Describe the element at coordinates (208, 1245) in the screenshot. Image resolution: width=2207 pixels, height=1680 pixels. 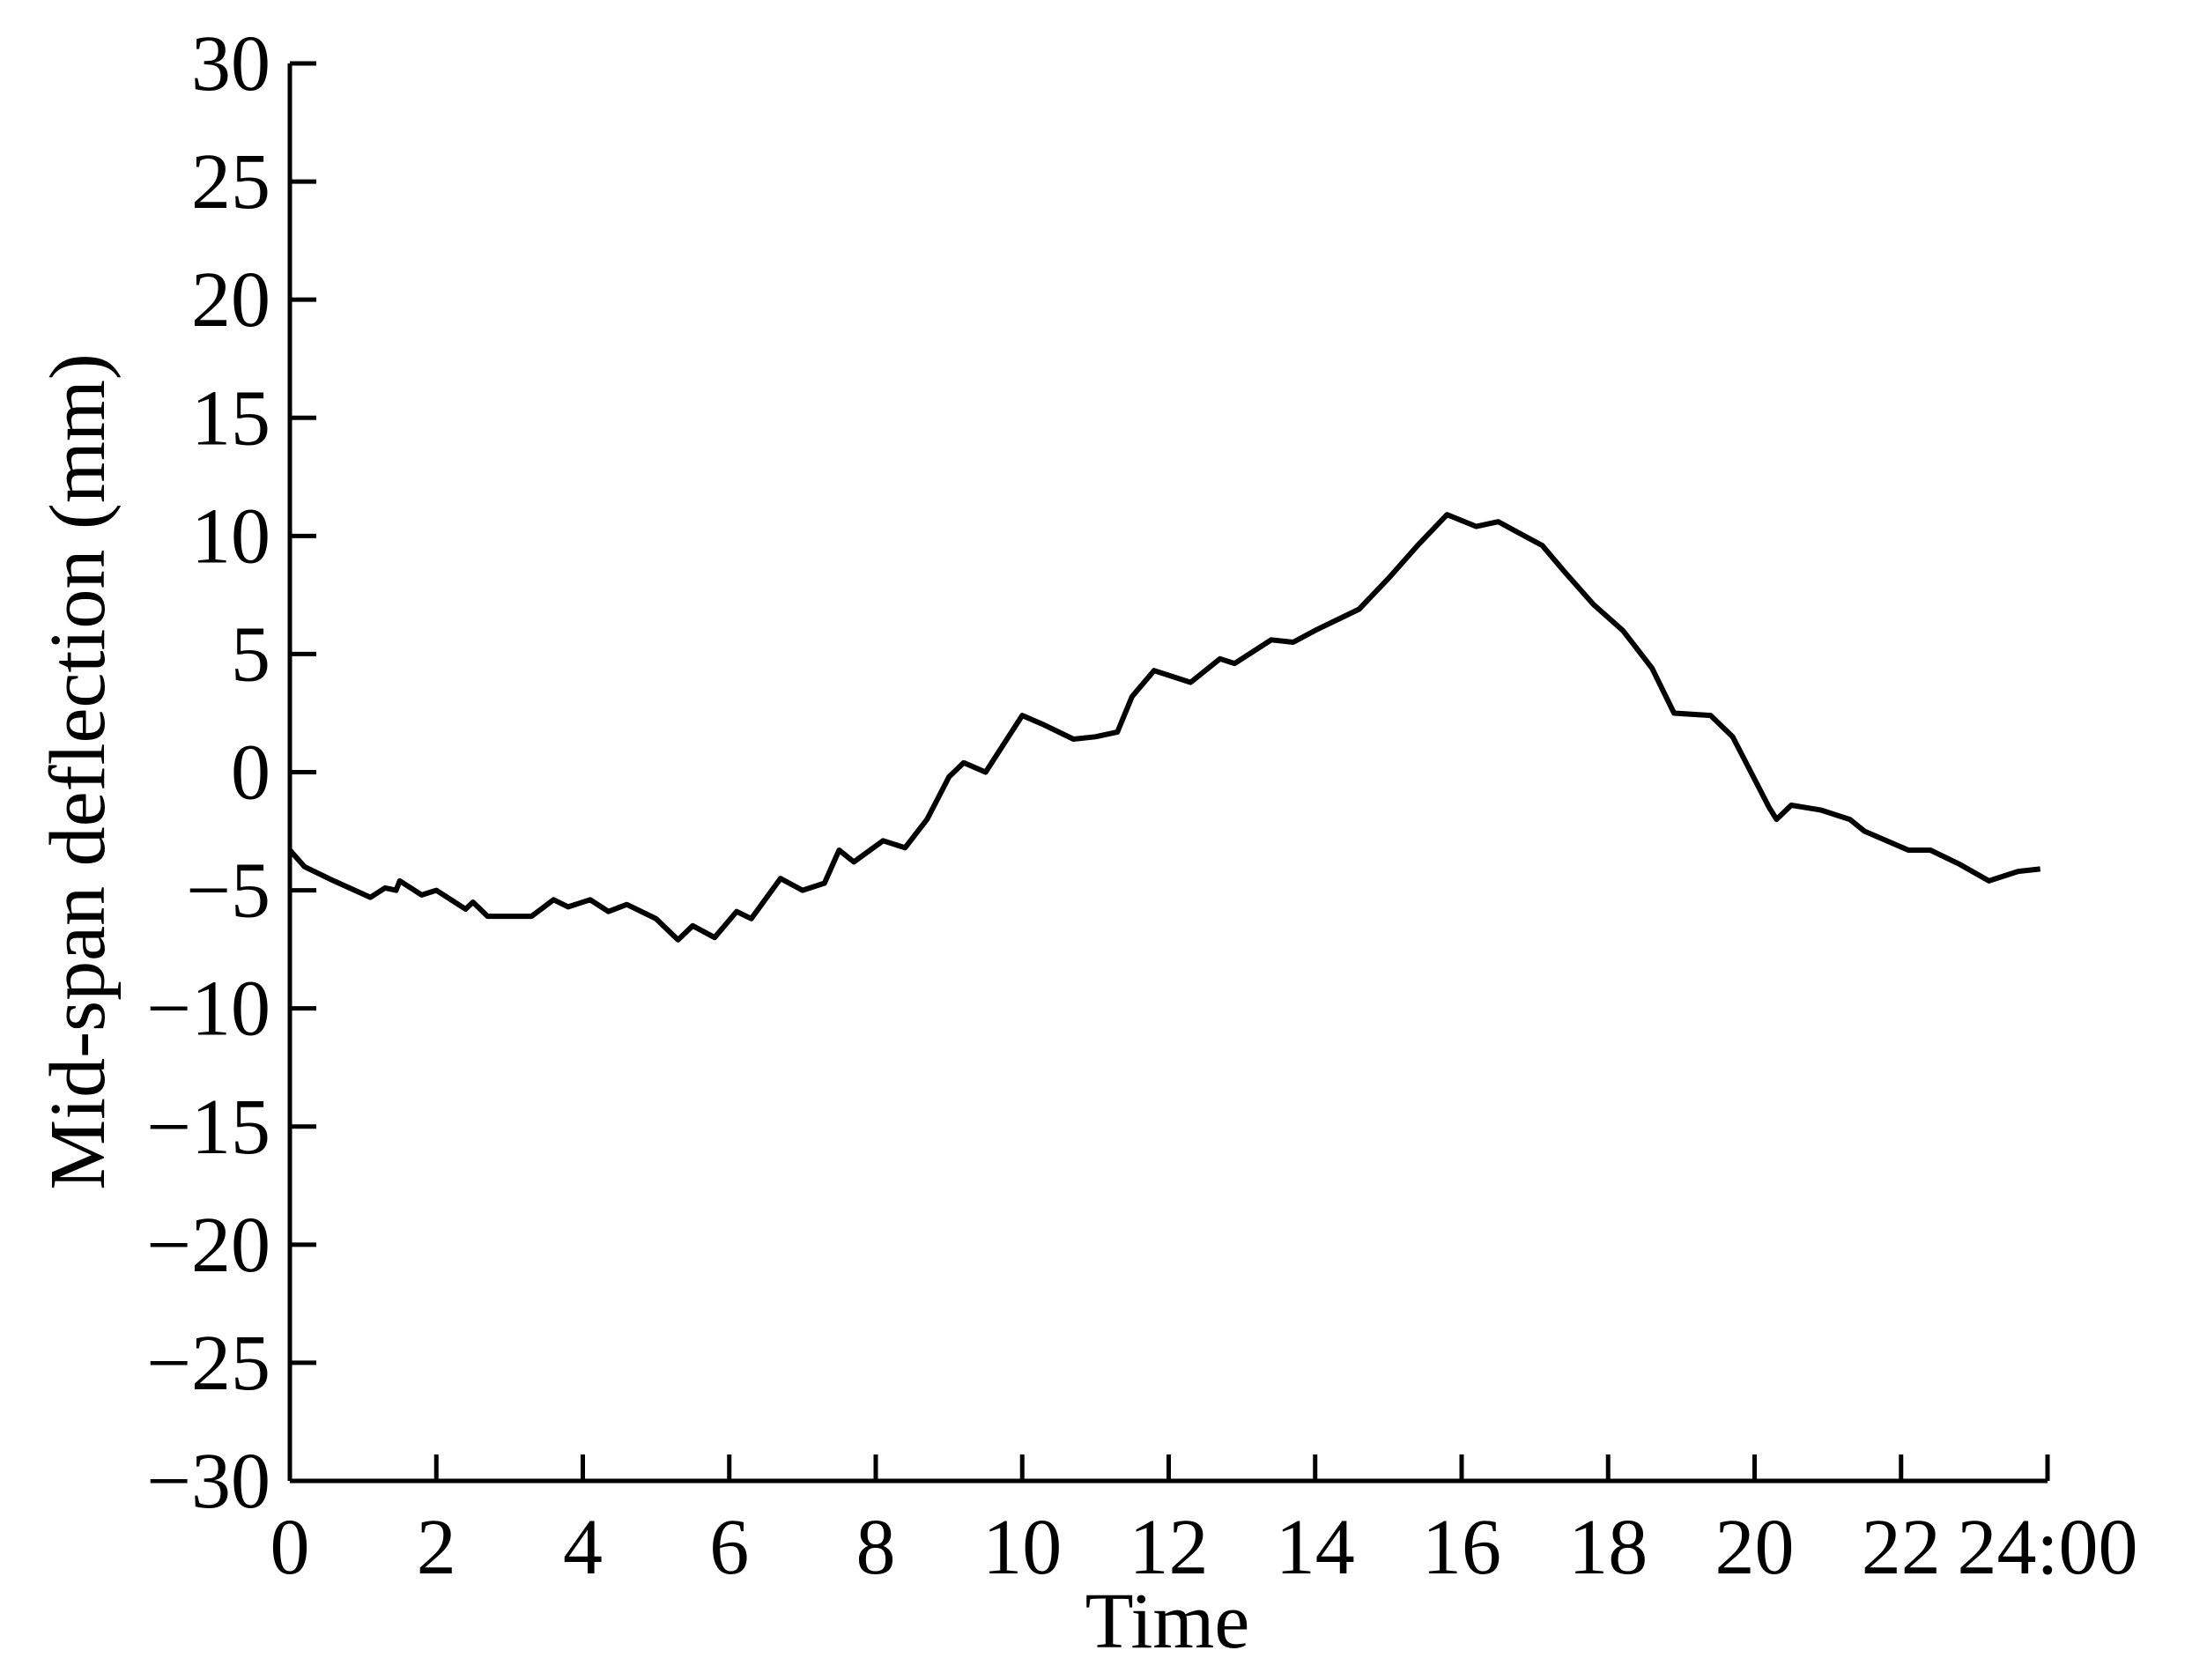
I see `y-tick-label: −20` at that location.